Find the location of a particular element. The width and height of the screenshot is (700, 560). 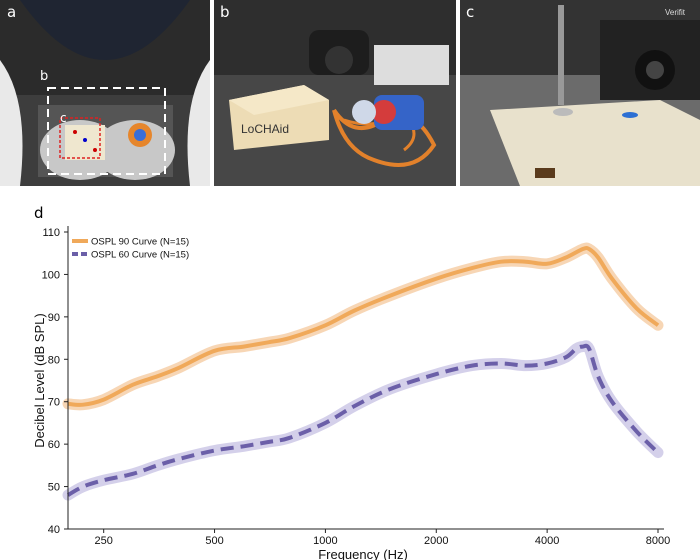

y-tick-label-110: 110 is located at coordinates (51, 233).